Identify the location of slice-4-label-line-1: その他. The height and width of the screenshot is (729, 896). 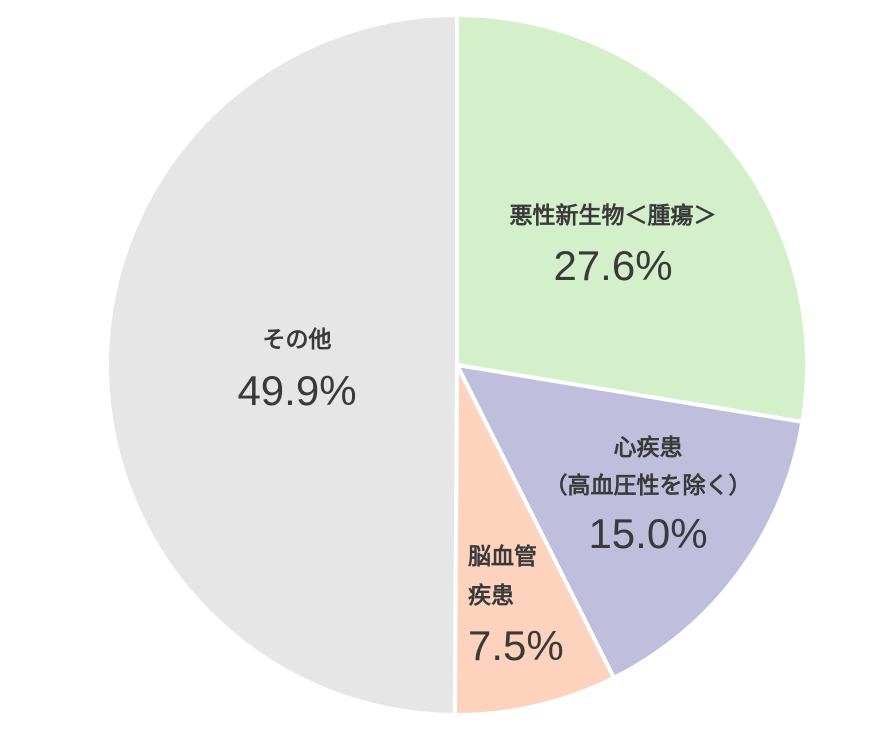
(297, 340).